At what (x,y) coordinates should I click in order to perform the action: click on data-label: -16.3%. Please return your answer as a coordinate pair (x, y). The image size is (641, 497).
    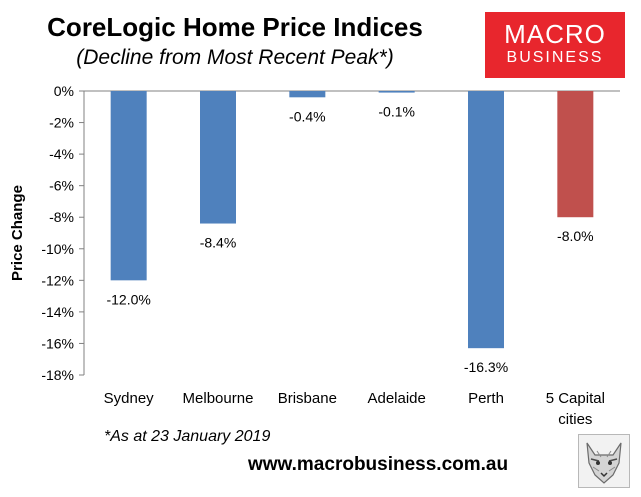
    Looking at the image, I should click on (486, 367).